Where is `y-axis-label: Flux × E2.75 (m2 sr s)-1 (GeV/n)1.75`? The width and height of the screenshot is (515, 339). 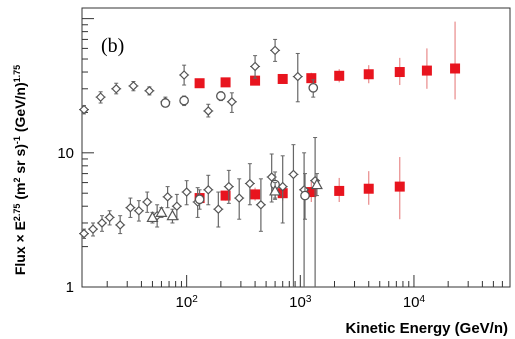 y-axis-label: Flux × E2.75 (m2 sr s)-1 (GeV/n)1.75 is located at coordinates (20, 170).